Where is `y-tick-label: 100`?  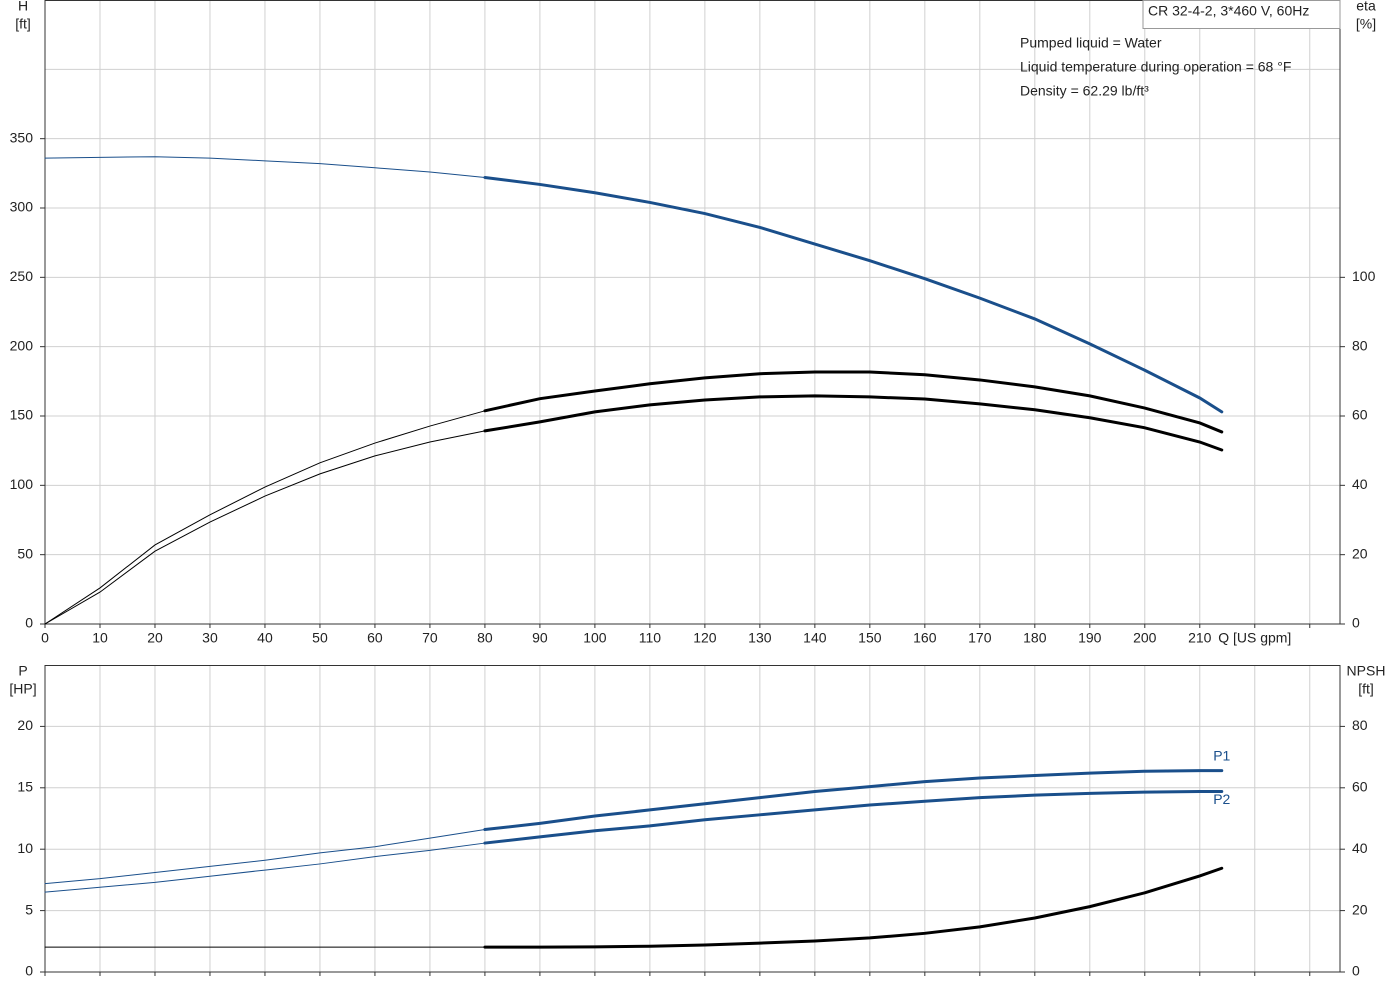
y-tick-label: 100 is located at coordinates (22, 484).